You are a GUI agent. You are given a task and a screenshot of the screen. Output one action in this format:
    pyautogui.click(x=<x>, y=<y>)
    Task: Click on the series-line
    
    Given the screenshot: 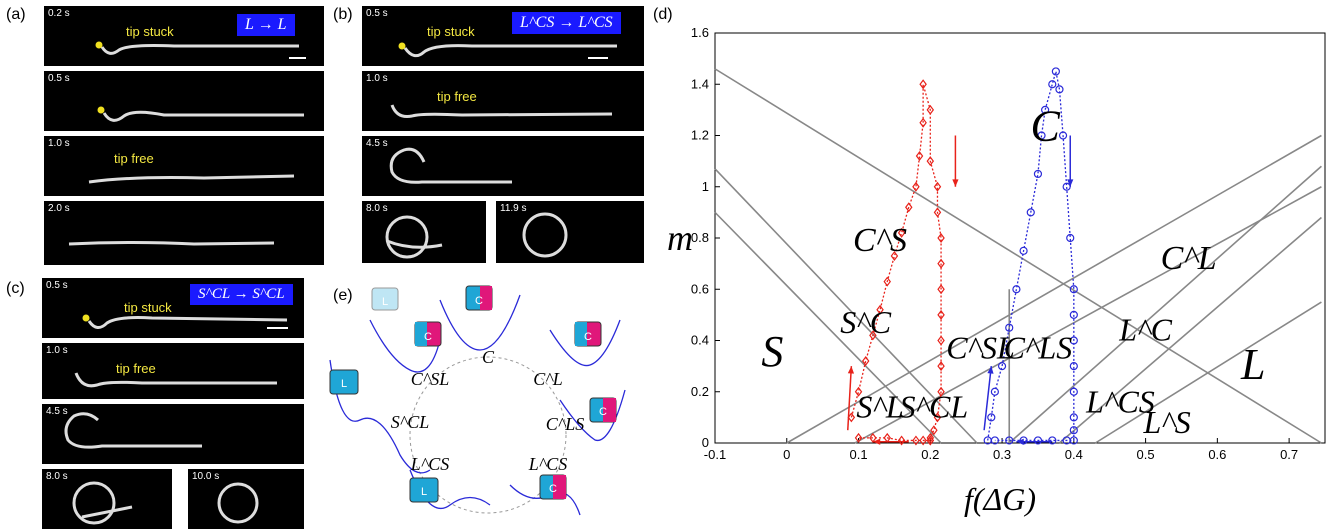 What is the action you would take?
    pyautogui.click(x=896, y=263)
    